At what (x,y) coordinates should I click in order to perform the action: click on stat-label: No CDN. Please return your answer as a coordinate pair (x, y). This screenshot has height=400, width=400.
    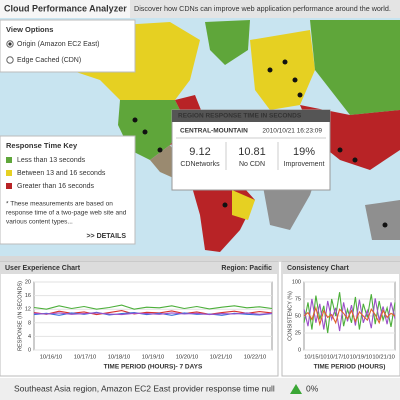
    Looking at the image, I should click on (252, 164).